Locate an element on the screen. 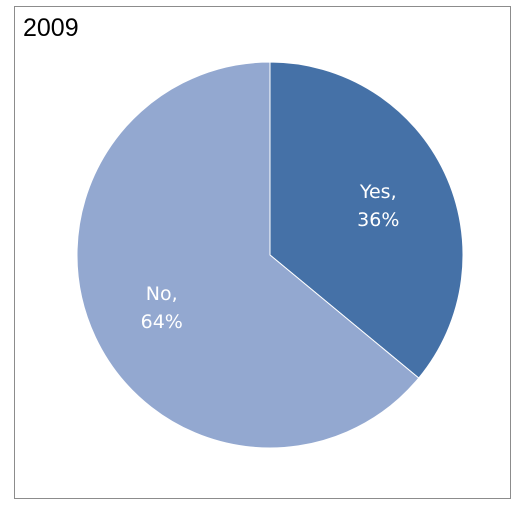  slice-percent-label-1: 64% is located at coordinates (162, 322).